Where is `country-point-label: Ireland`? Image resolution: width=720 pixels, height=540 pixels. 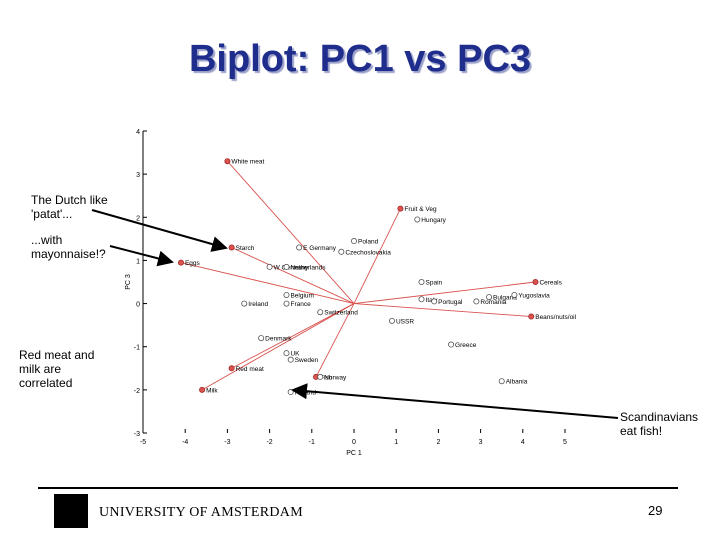
country-point-label: Ireland is located at coordinates (258, 304).